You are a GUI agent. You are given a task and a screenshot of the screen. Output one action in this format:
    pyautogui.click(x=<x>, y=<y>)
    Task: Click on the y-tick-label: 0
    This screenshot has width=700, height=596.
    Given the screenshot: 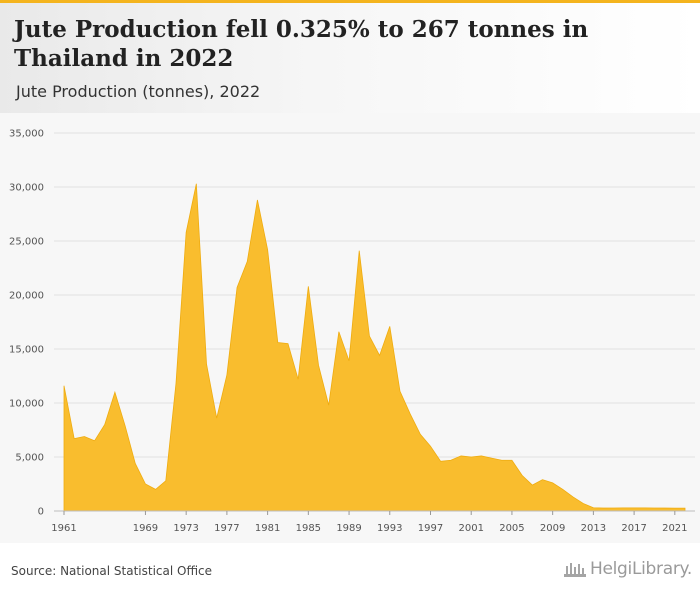 What is the action you would take?
    pyautogui.click(x=41, y=512)
    